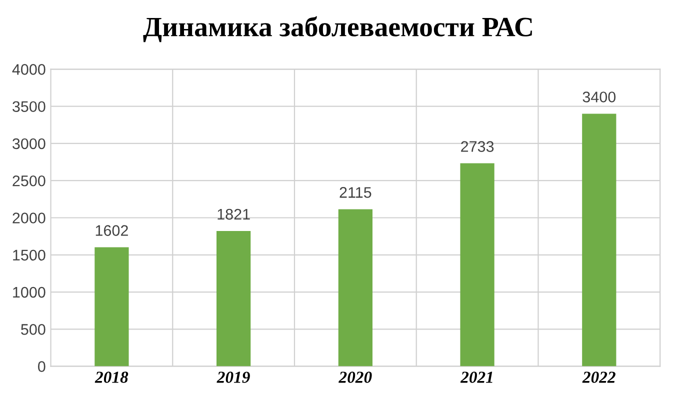 The width and height of the screenshot is (677, 407). What do you see at coordinates (476, 377) in the screenshot?
I see `x-tick-label: 2021` at bounding box center [476, 377].